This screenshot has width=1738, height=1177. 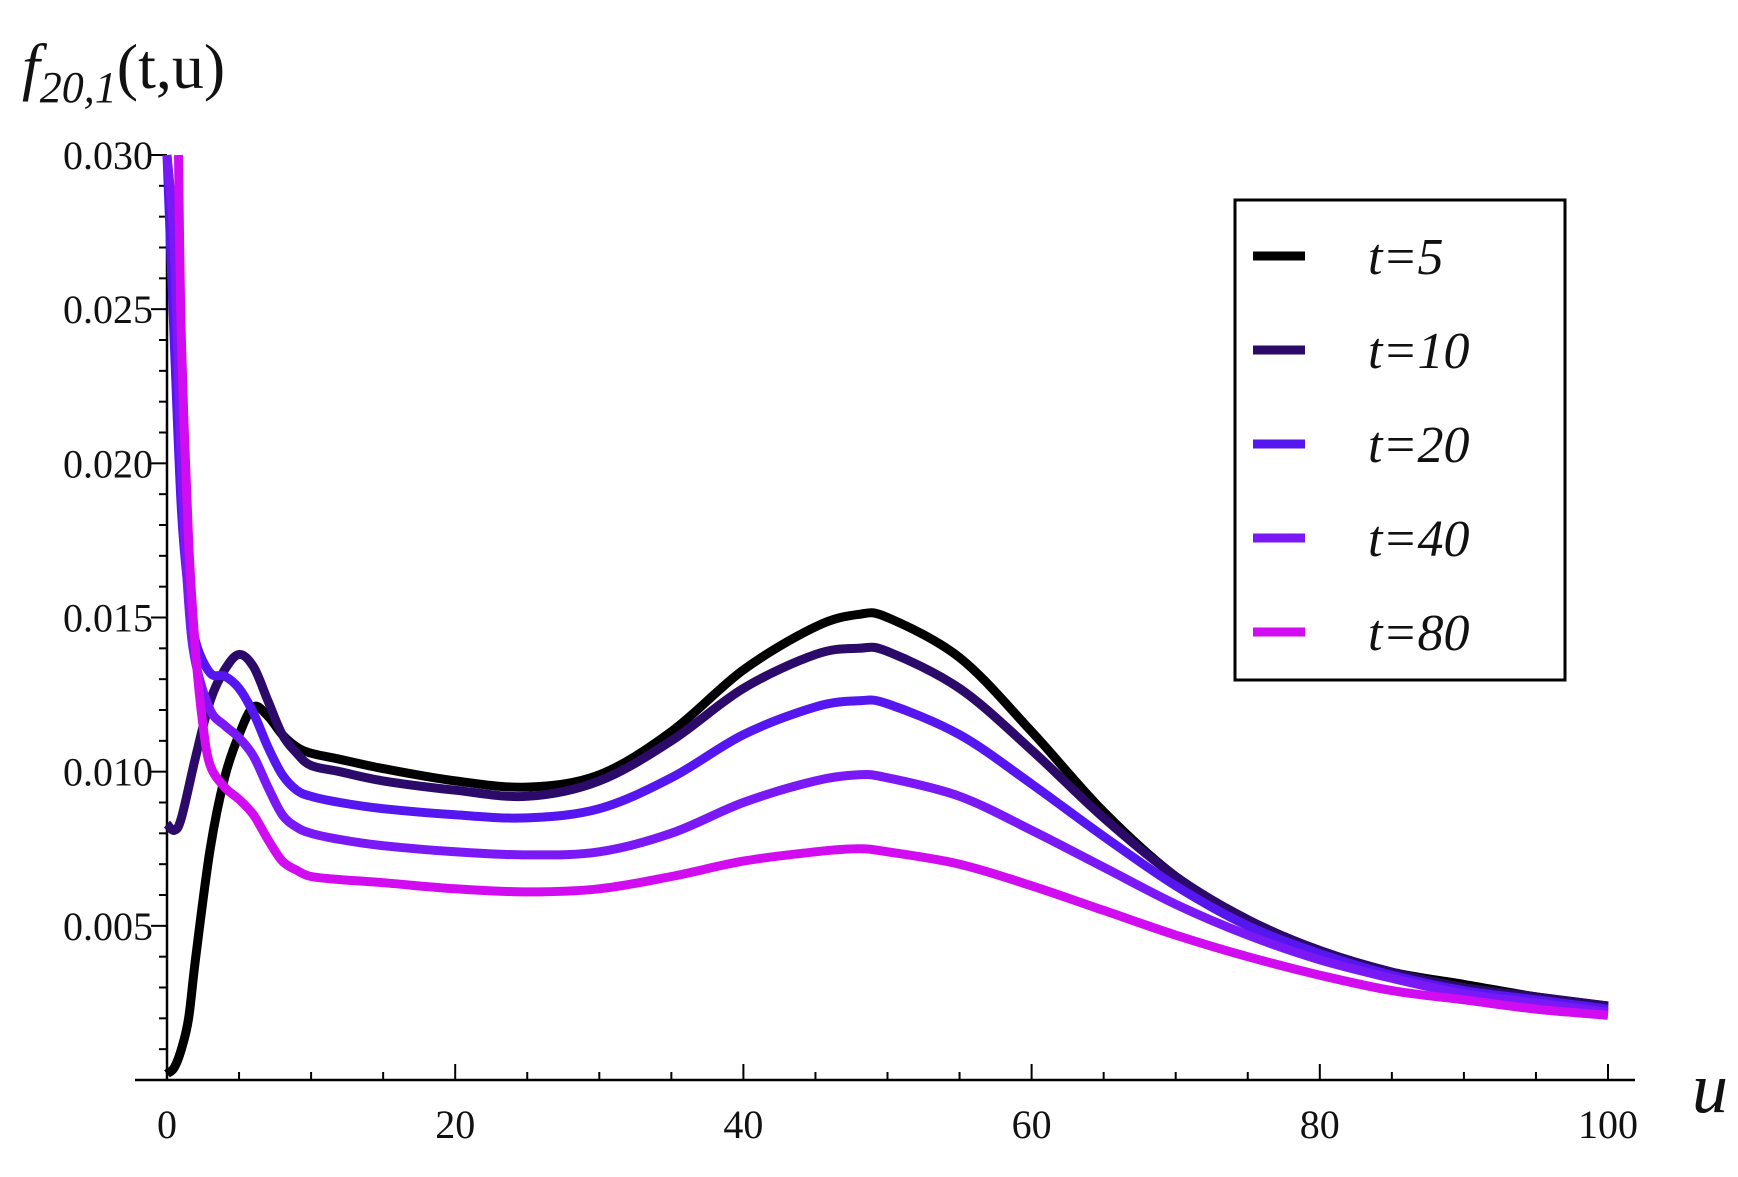 What do you see at coordinates (1419, 351) in the screenshot?
I see `legend-label-t-10: t=10` at bounding box center [1419, 351].